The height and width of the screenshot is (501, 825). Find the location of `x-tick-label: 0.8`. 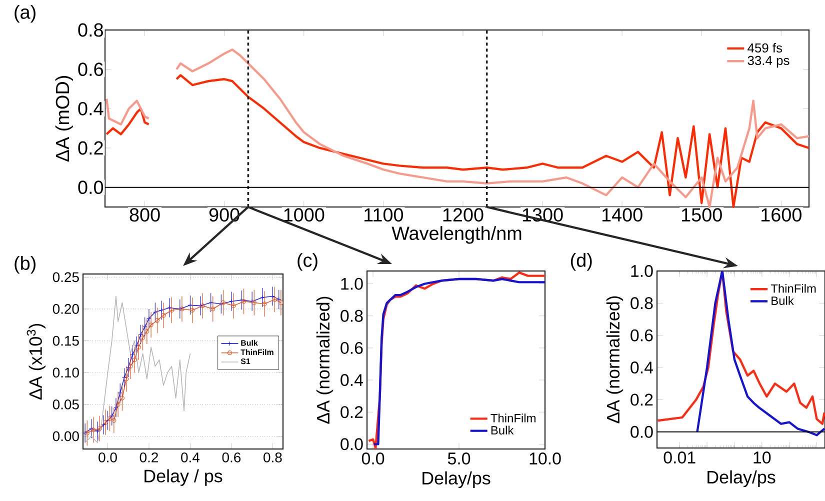

x-tick-label: 0.8 is located at coordinates (273, 457).